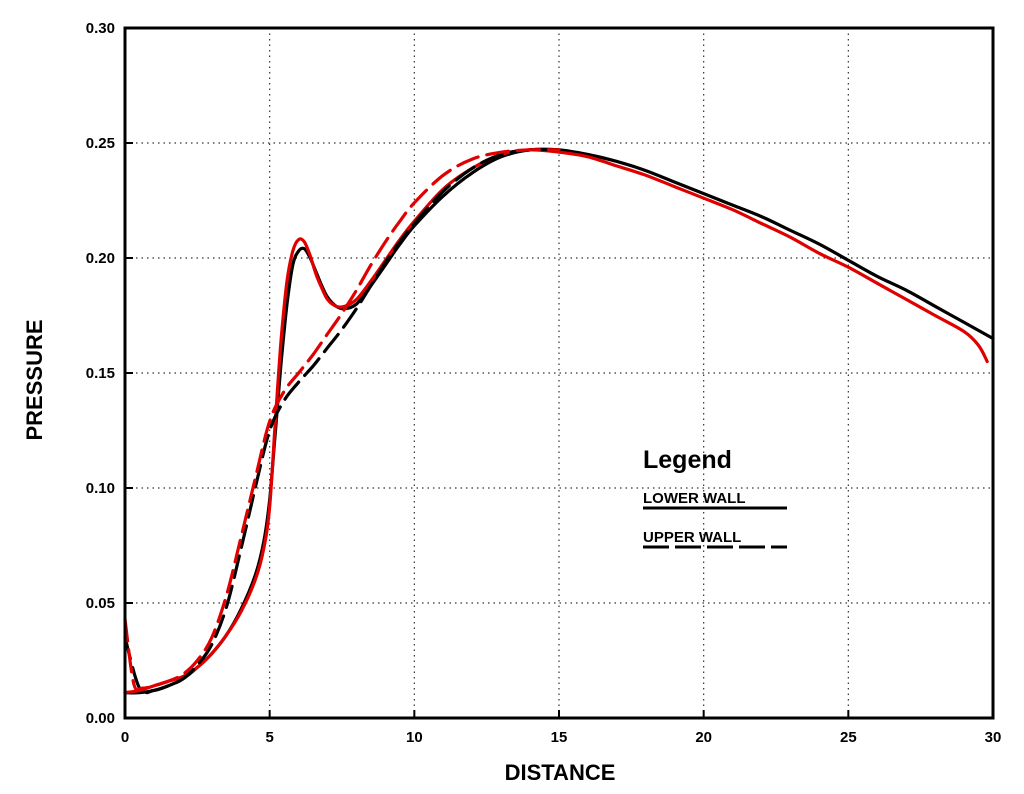 The height and width of the screenshot is (794, 1024). Describe the element at coordinates (100, 603) in the screenshot. I see `y-tick-label: 0.05` at that location.